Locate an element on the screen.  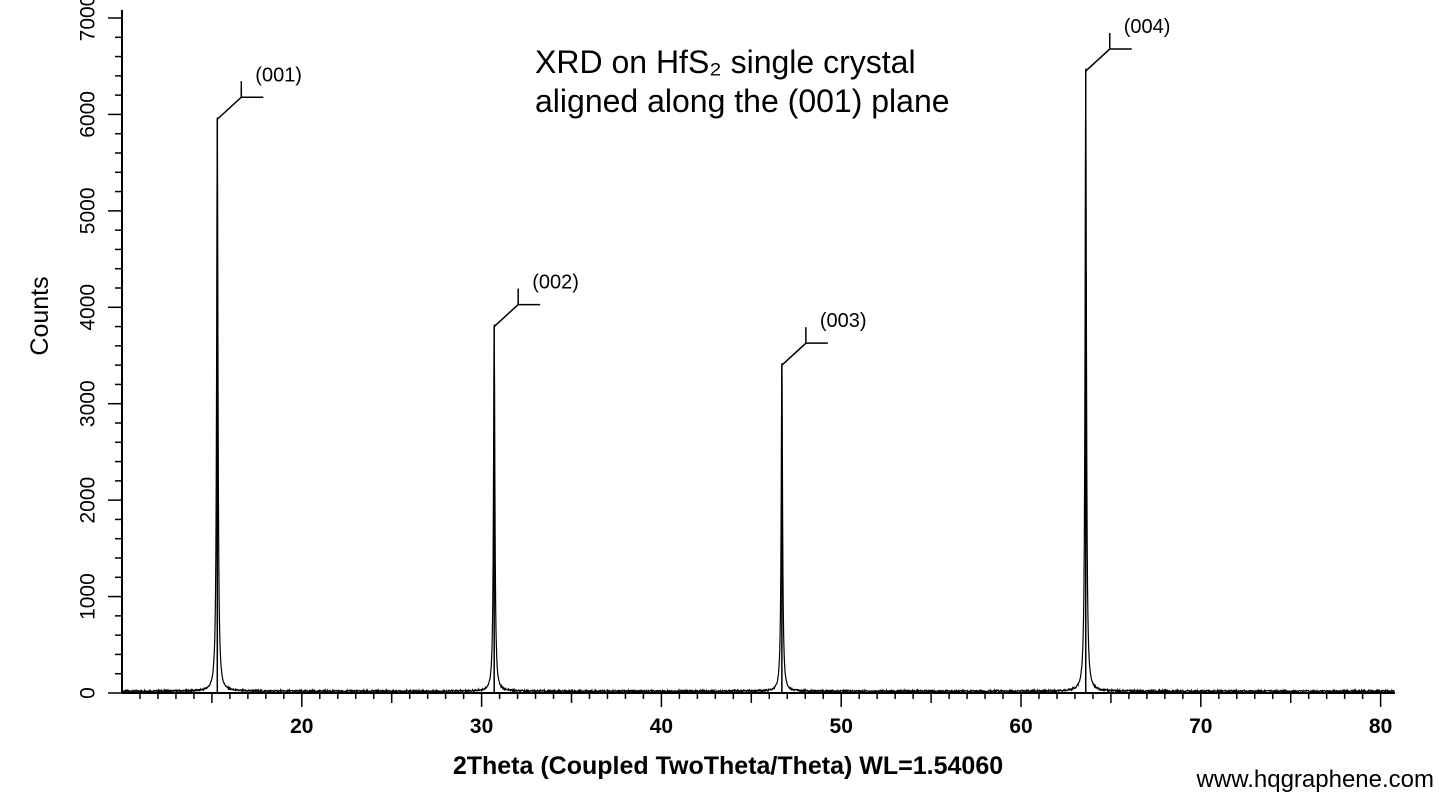
x-tick-label: 50 is located at coordinates (841, 726).